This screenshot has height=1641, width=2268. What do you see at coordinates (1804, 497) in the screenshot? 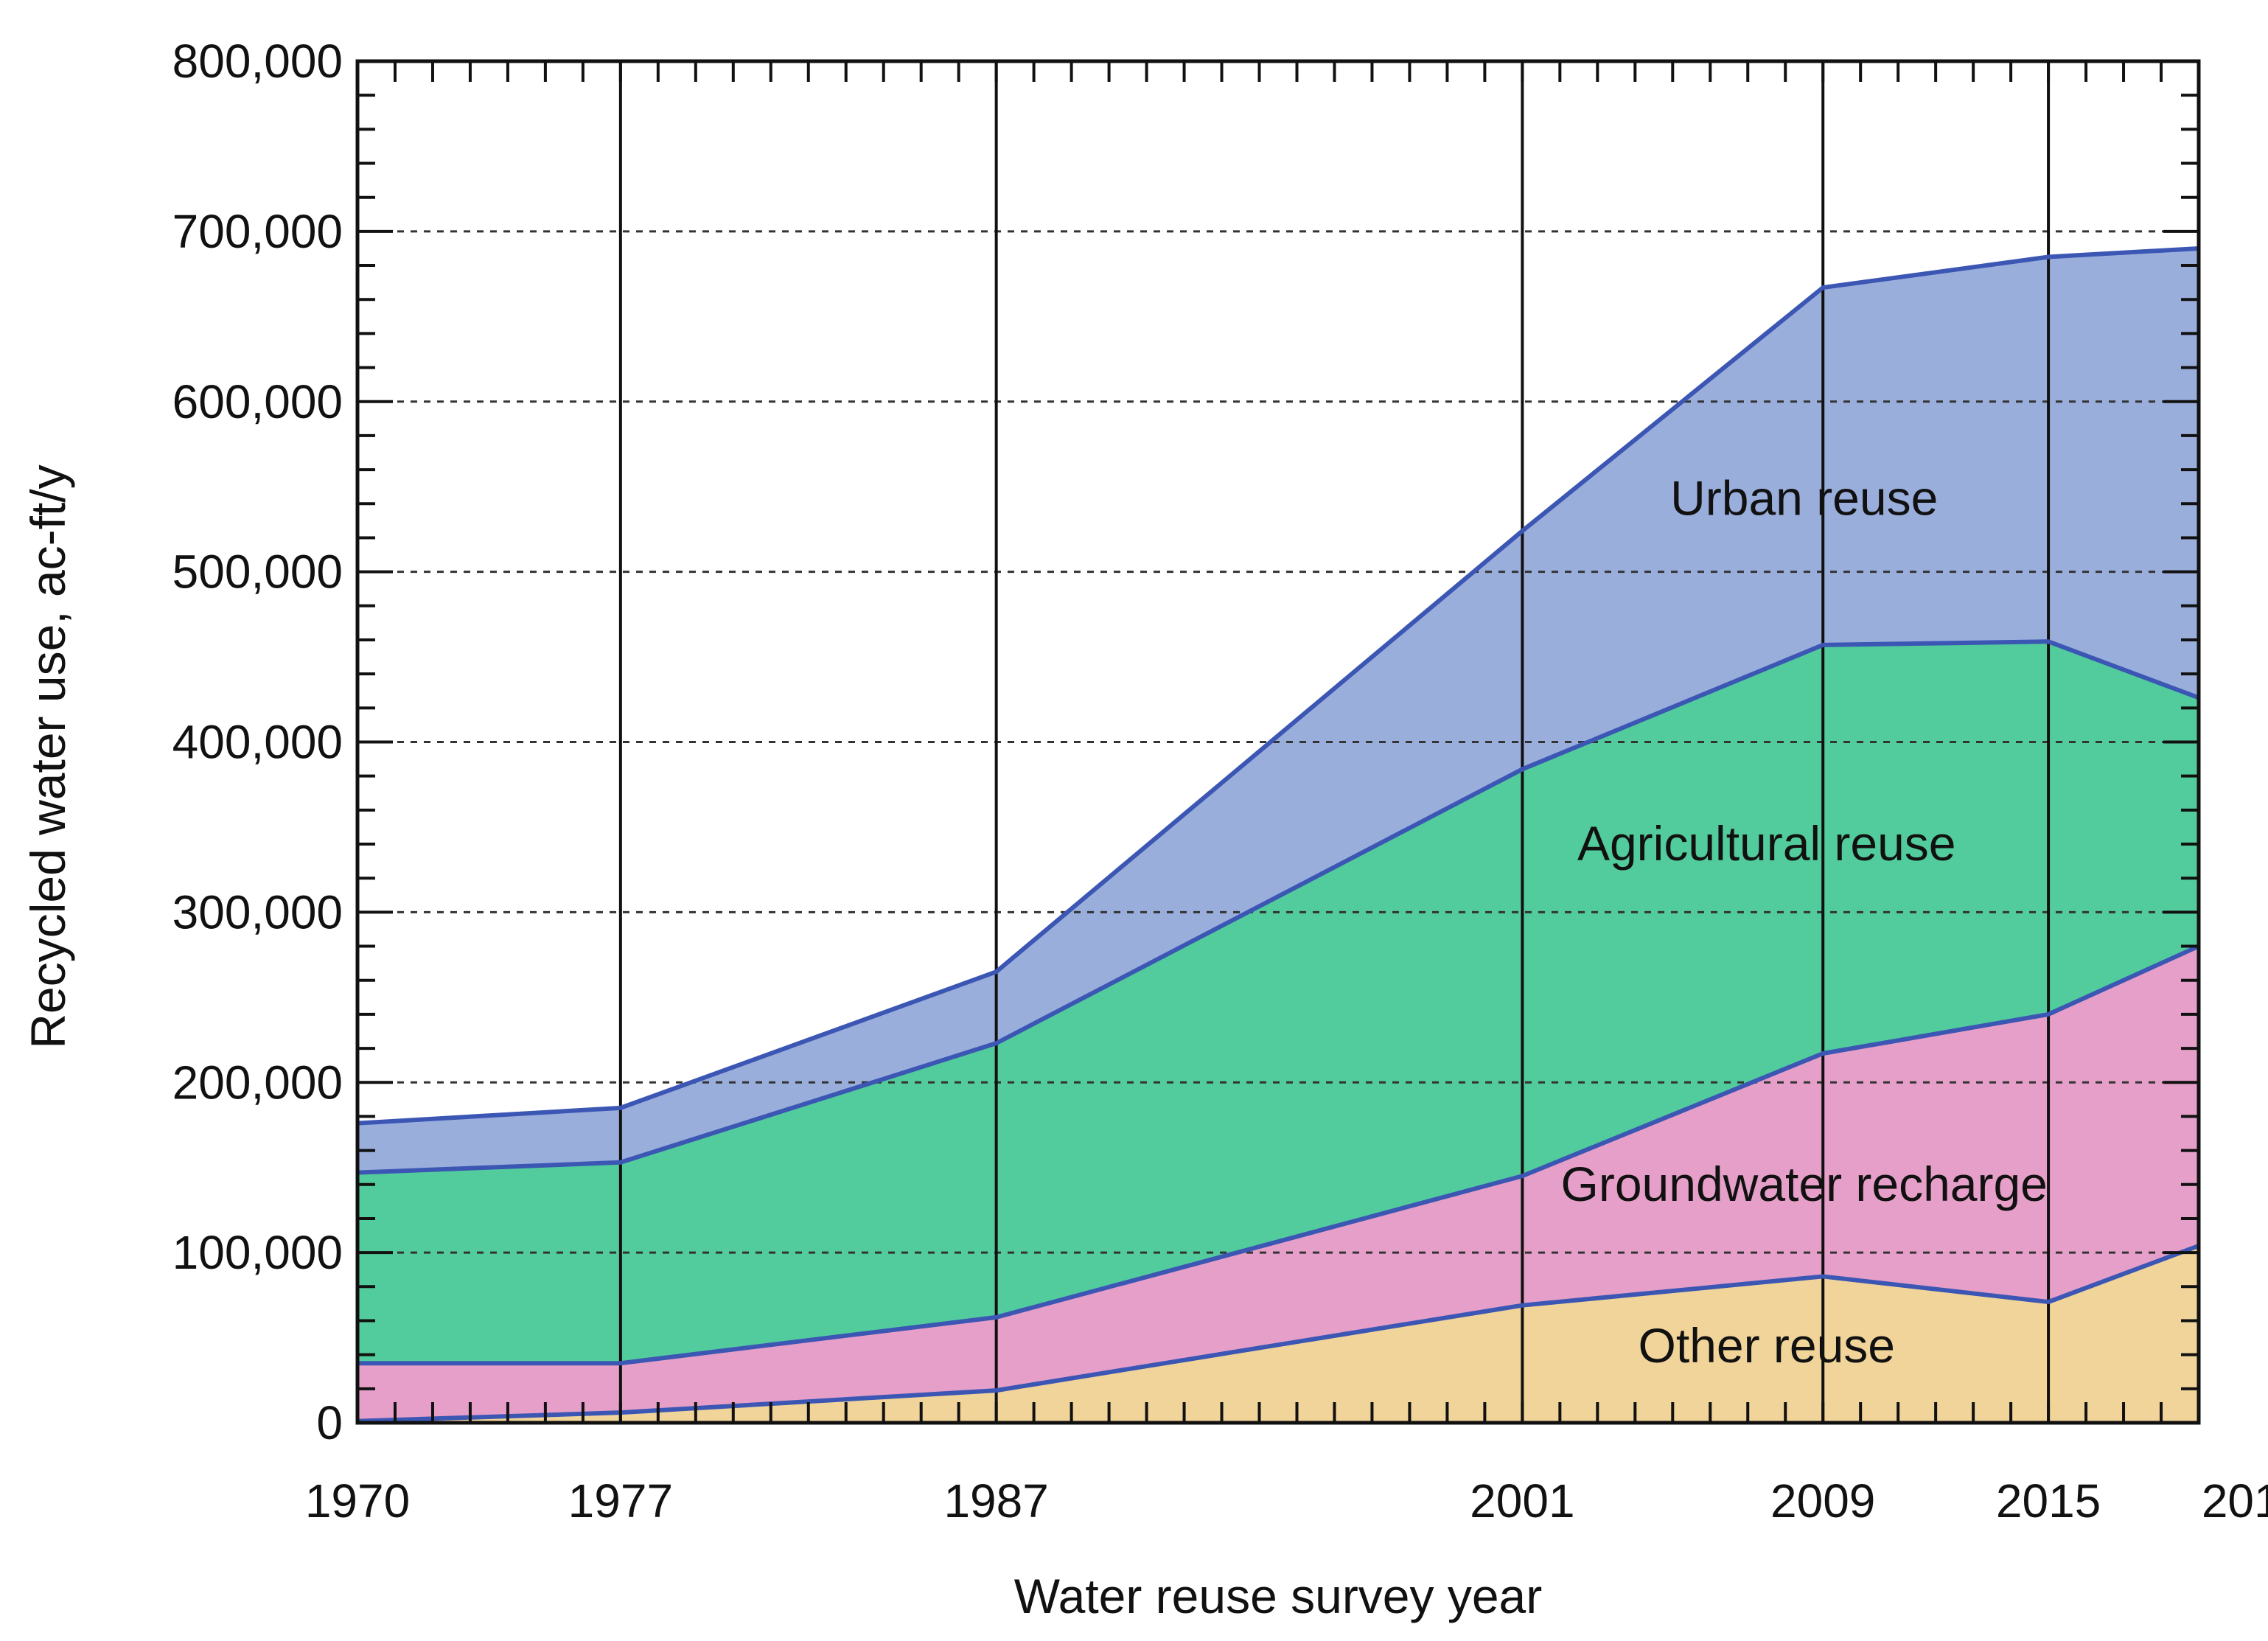
I see `area-label-urban-reuse: Urban reuse` at bounding box center [1804, 497].